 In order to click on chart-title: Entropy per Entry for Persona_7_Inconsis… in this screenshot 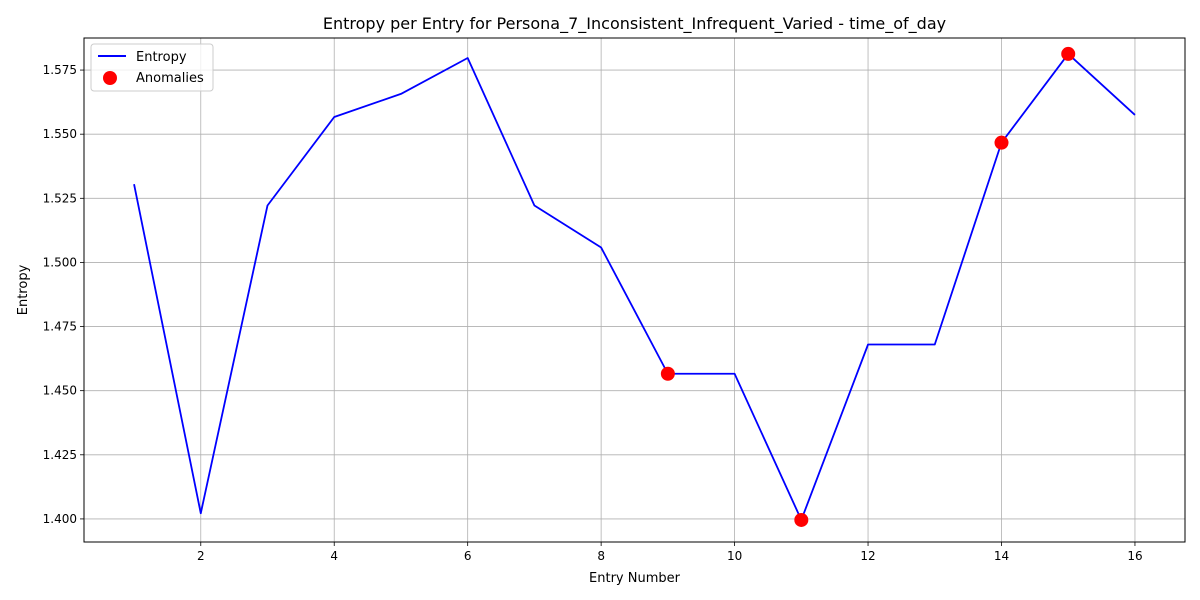, I will do `click(634, 24)`.